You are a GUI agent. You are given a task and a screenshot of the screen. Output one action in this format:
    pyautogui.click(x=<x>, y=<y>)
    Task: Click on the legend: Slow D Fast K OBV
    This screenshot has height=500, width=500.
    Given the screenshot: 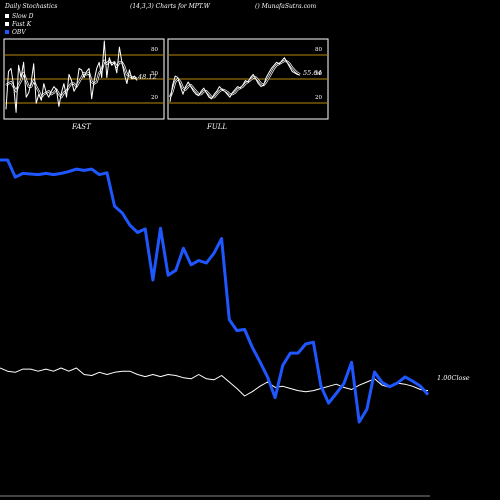 What is the action you would take?
    pyautogui.click(x=19, y=24)
    